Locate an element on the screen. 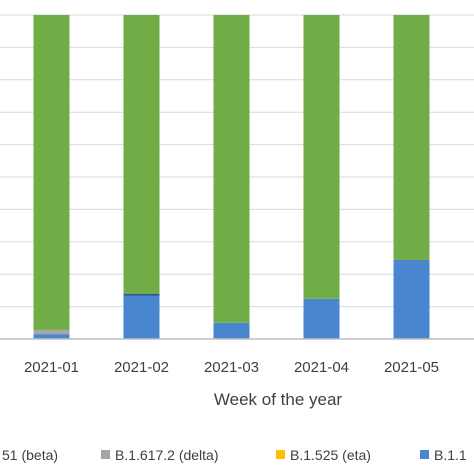  x-axis-title: Week of the year is located at coordinates (278, 399).